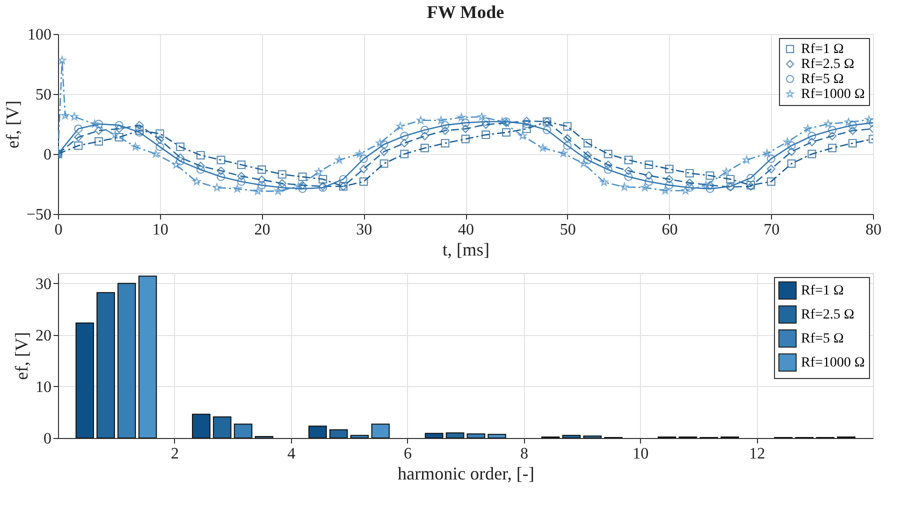 The image size is (915, 525). Describe the element at coordinates (44, 335) in the screenshot. I see `y-tick-label: 20` at that location.